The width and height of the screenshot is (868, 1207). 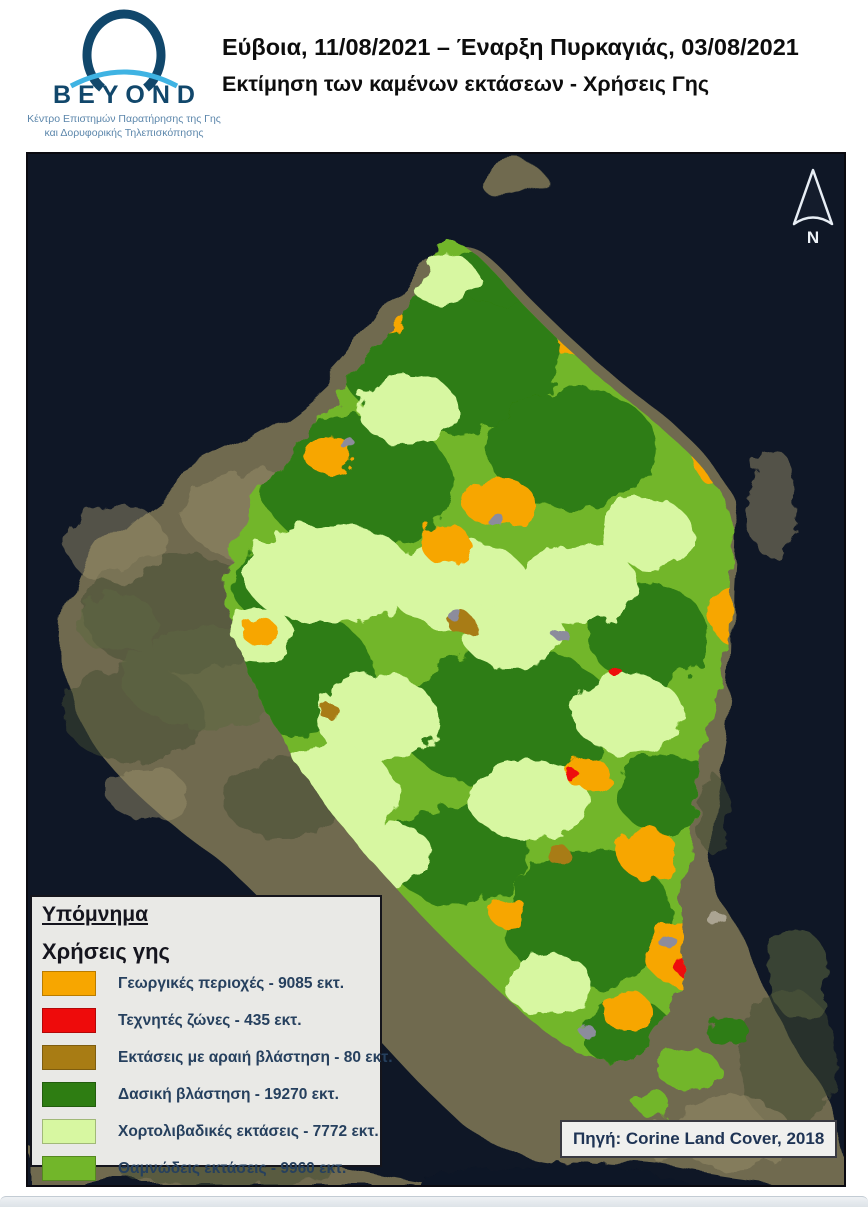 I want to click on bottom-ui-strip, so click(x=434, y=1201).